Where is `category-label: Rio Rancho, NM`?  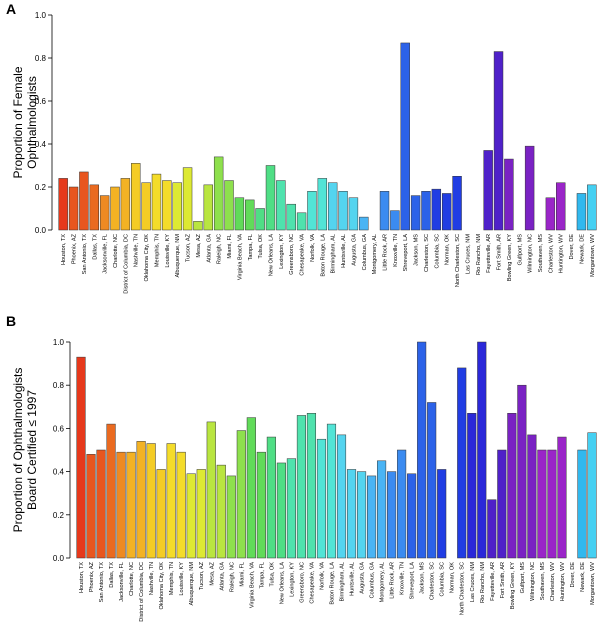 category-label: Rio Rancho, NM is located at coordinates (483, 582).